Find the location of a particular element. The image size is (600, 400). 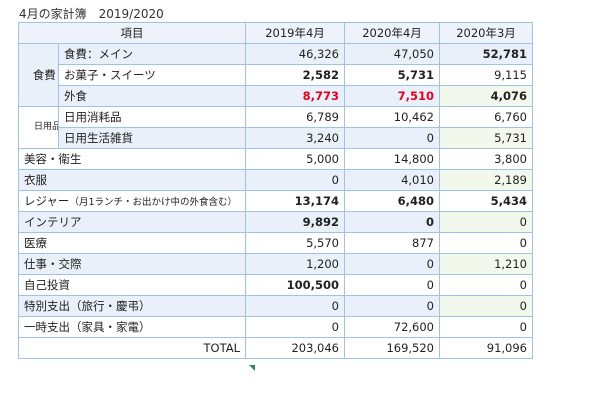

cell-2020-mar: 6,760 is located at coordinates (486, 117).